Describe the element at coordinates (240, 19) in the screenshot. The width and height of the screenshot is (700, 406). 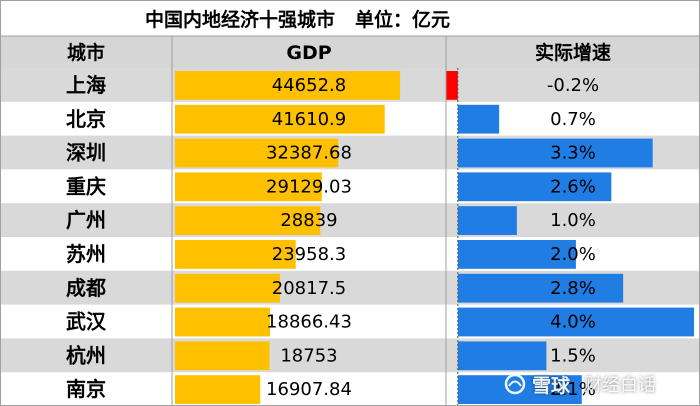
I see `chart-title: 中国内地经济十强城市` at that location.